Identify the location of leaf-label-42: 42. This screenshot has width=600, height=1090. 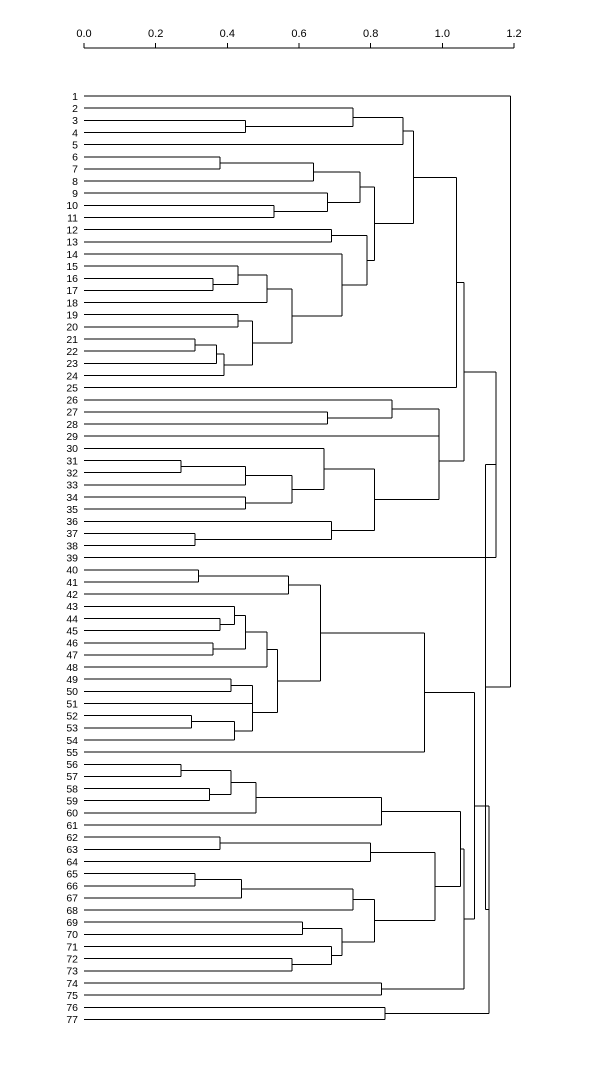
(72, 595).